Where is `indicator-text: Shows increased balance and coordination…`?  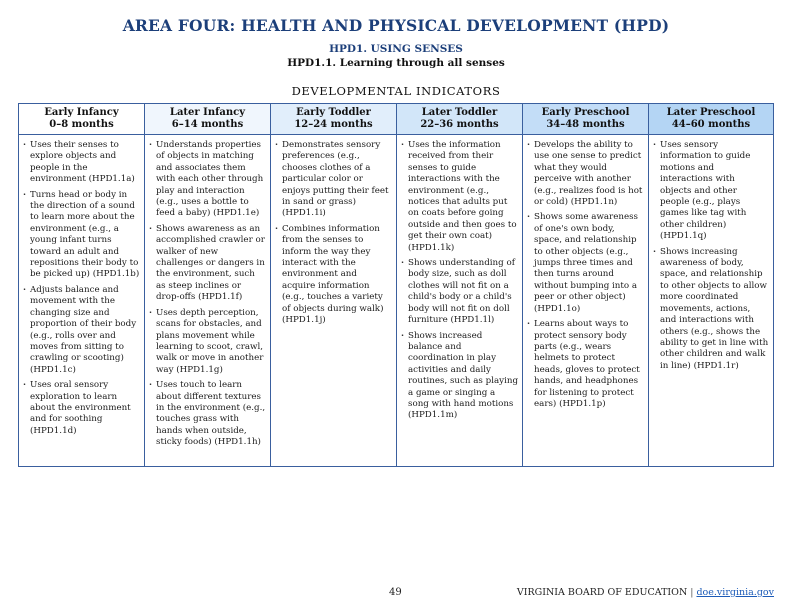 indicator-text: Shows increased balance and coordination… is located at coordinates (463, 375).